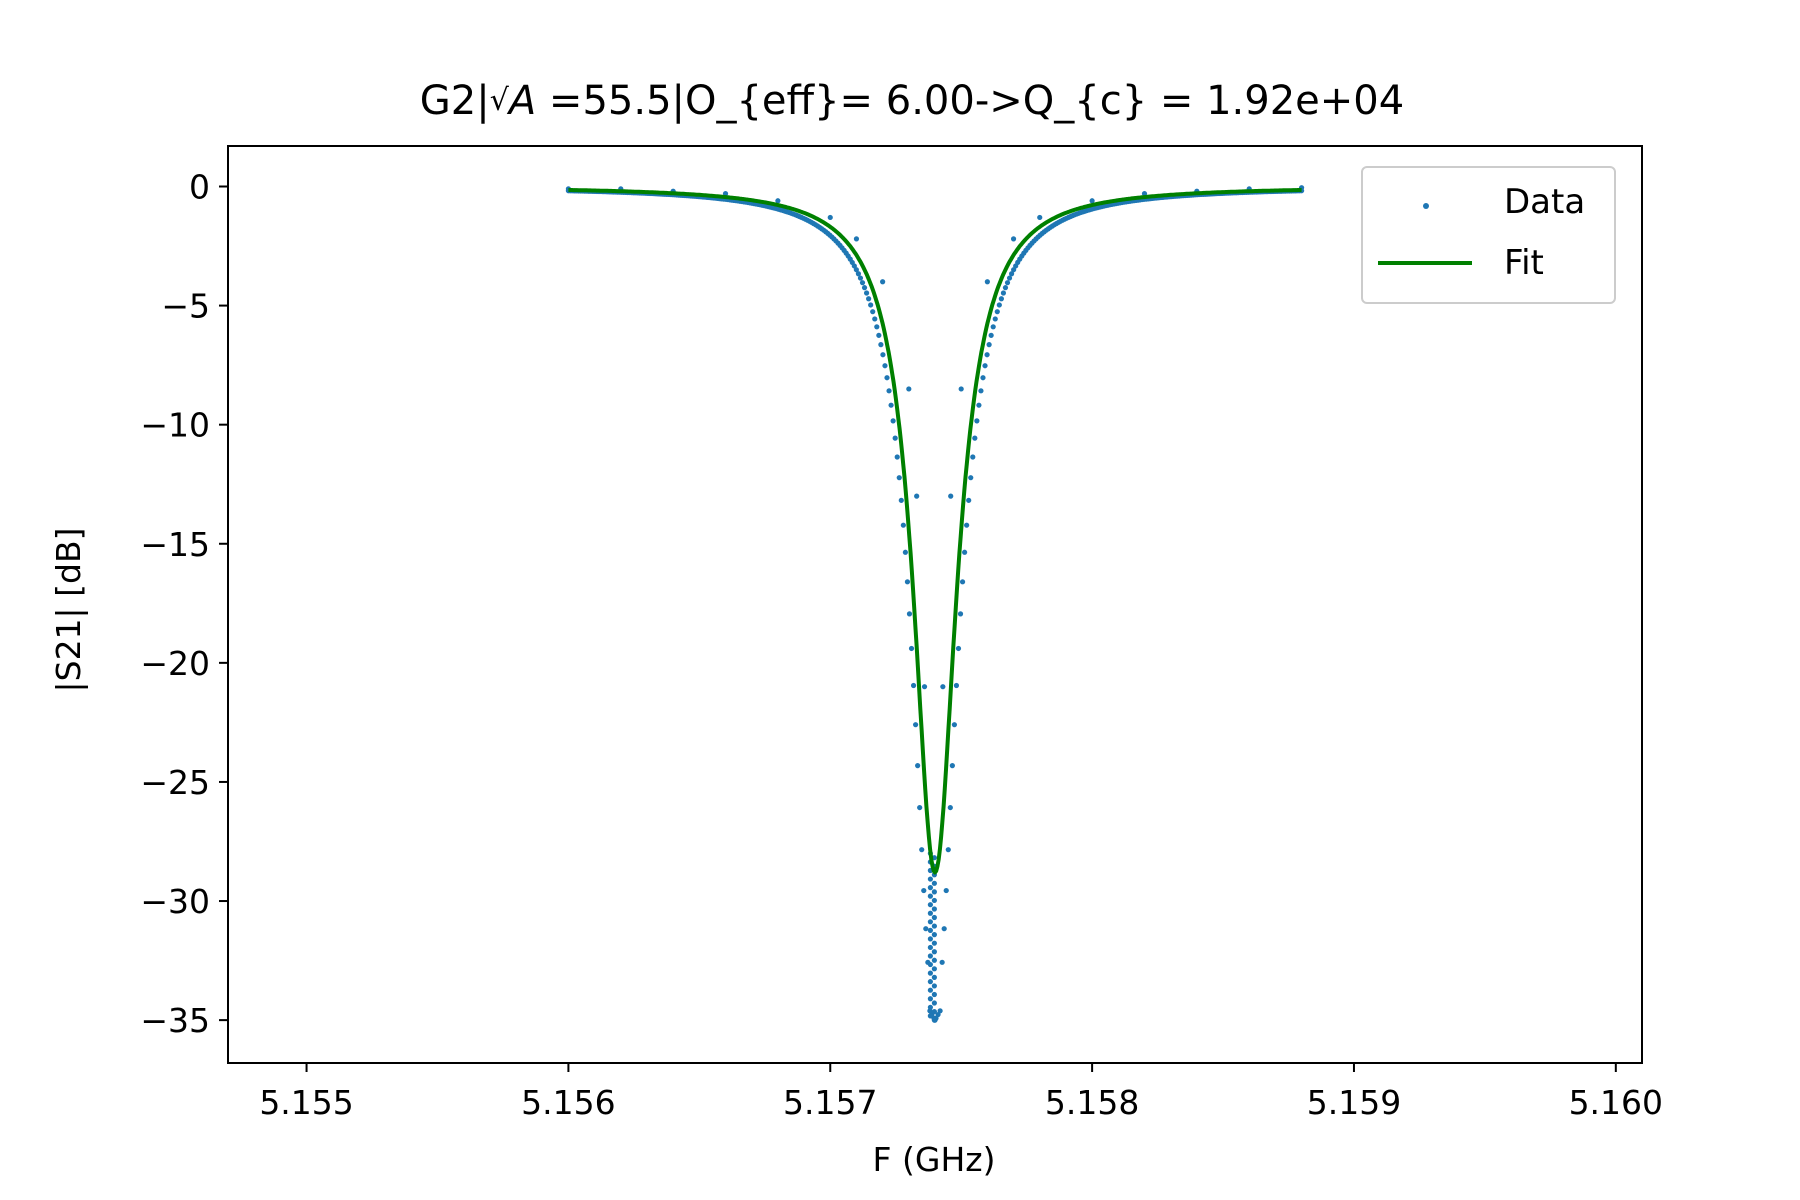  What do you see at coordinates (175, 544) in the screenshot?
I see `y-tick-label: −15` at bounding box center [175, 544].